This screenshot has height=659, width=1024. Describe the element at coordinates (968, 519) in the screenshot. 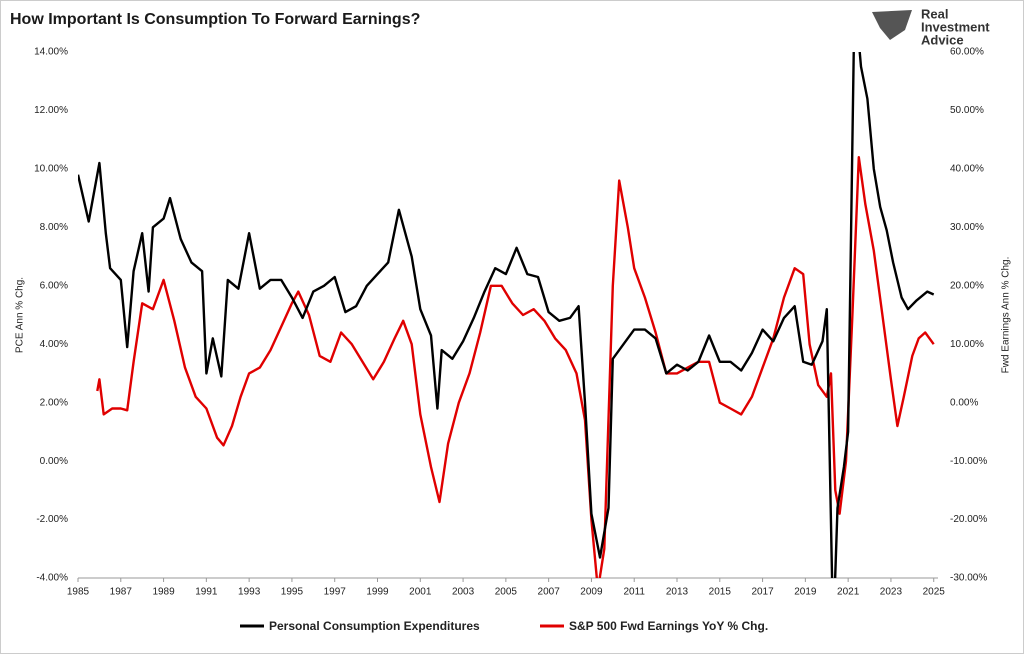

I see `y2-tick-label: -20.00%` at that location.